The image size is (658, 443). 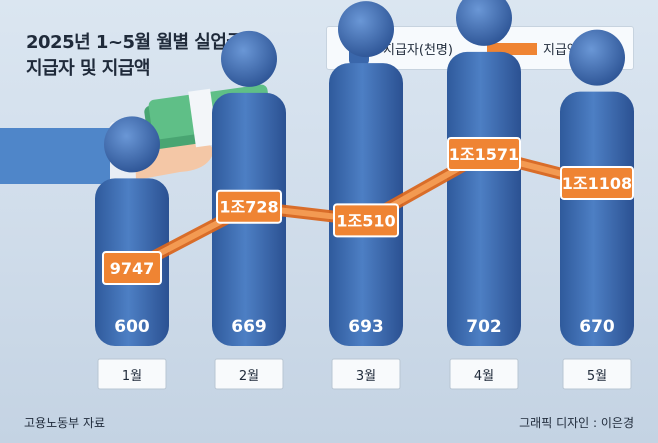 What do you see at coordinates (484, 327) in the screenshot?
I see `recipient-value-label: 702` at bounding box center [484, 327].